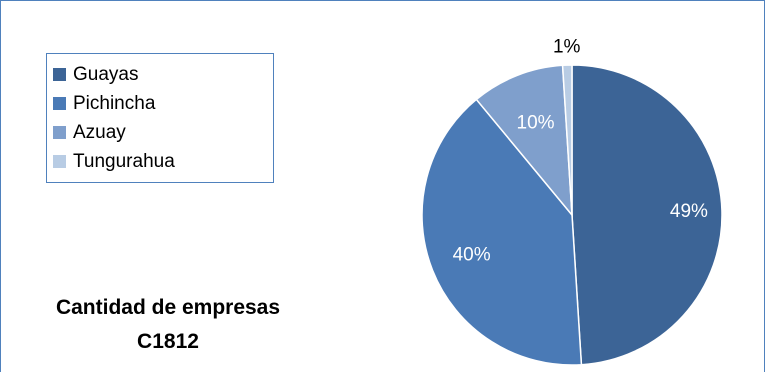 This screenshot has height=372, width=767. I want to click on legend-label-azuay: Azuay, so click(99, 132).